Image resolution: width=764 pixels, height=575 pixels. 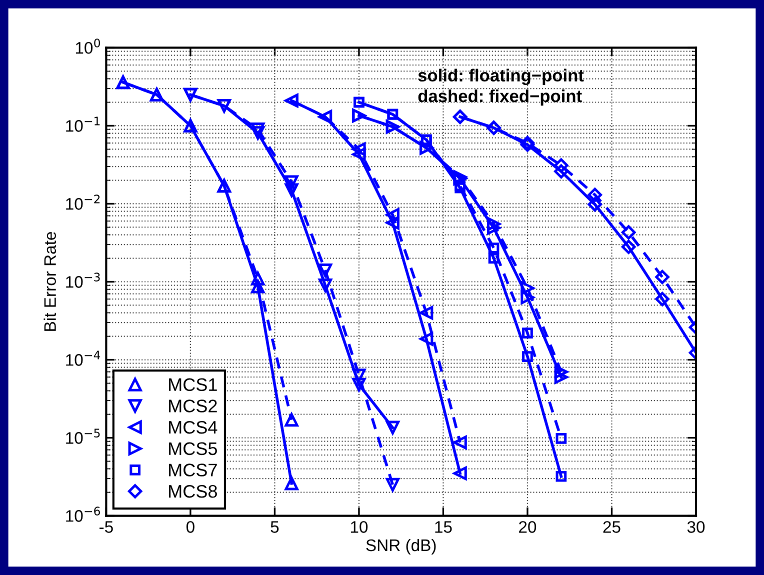 What do you see at coordinates (611, 527) in the screenshot?
I see `x-tick-label: 25` at bounding box center [611, 527].